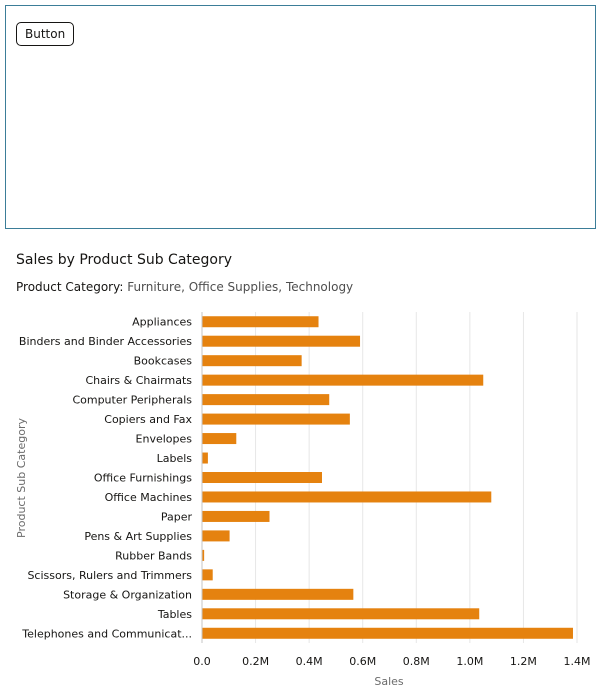 This screenshot has height=692, width=600. Describe the element at coordinates (70, 287) in the screenshot. I see `filter-label: Product Category:` at that location.